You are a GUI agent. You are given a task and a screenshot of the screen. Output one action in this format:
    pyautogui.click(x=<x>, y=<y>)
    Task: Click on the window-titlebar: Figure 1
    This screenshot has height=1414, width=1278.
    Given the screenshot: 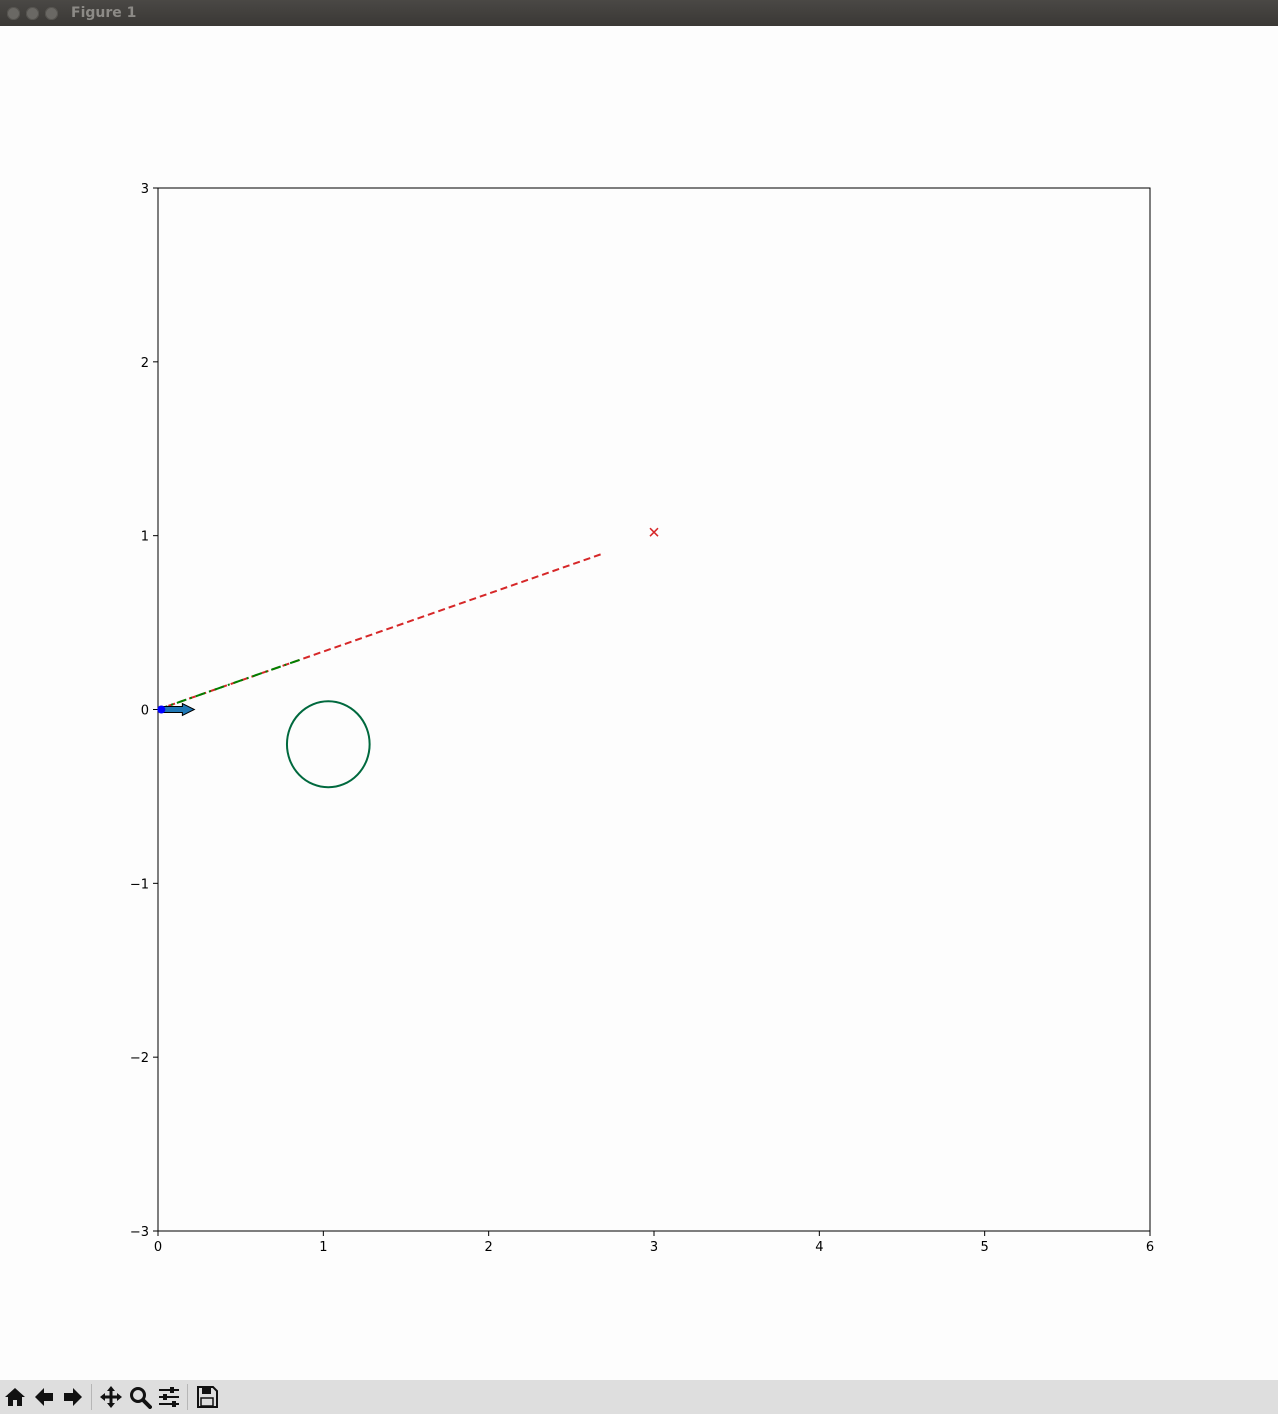 What is the action you would take?
    pyautogui.click(x=639, y=13)
    